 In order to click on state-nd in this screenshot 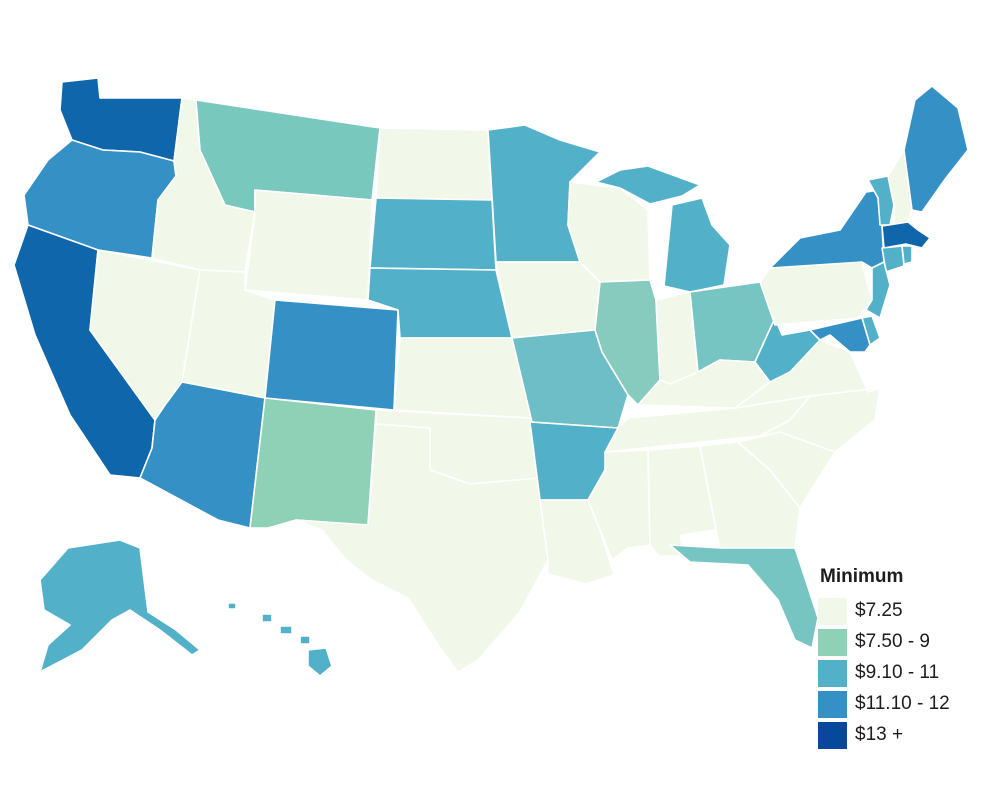, I will do `click(434, 164)`.